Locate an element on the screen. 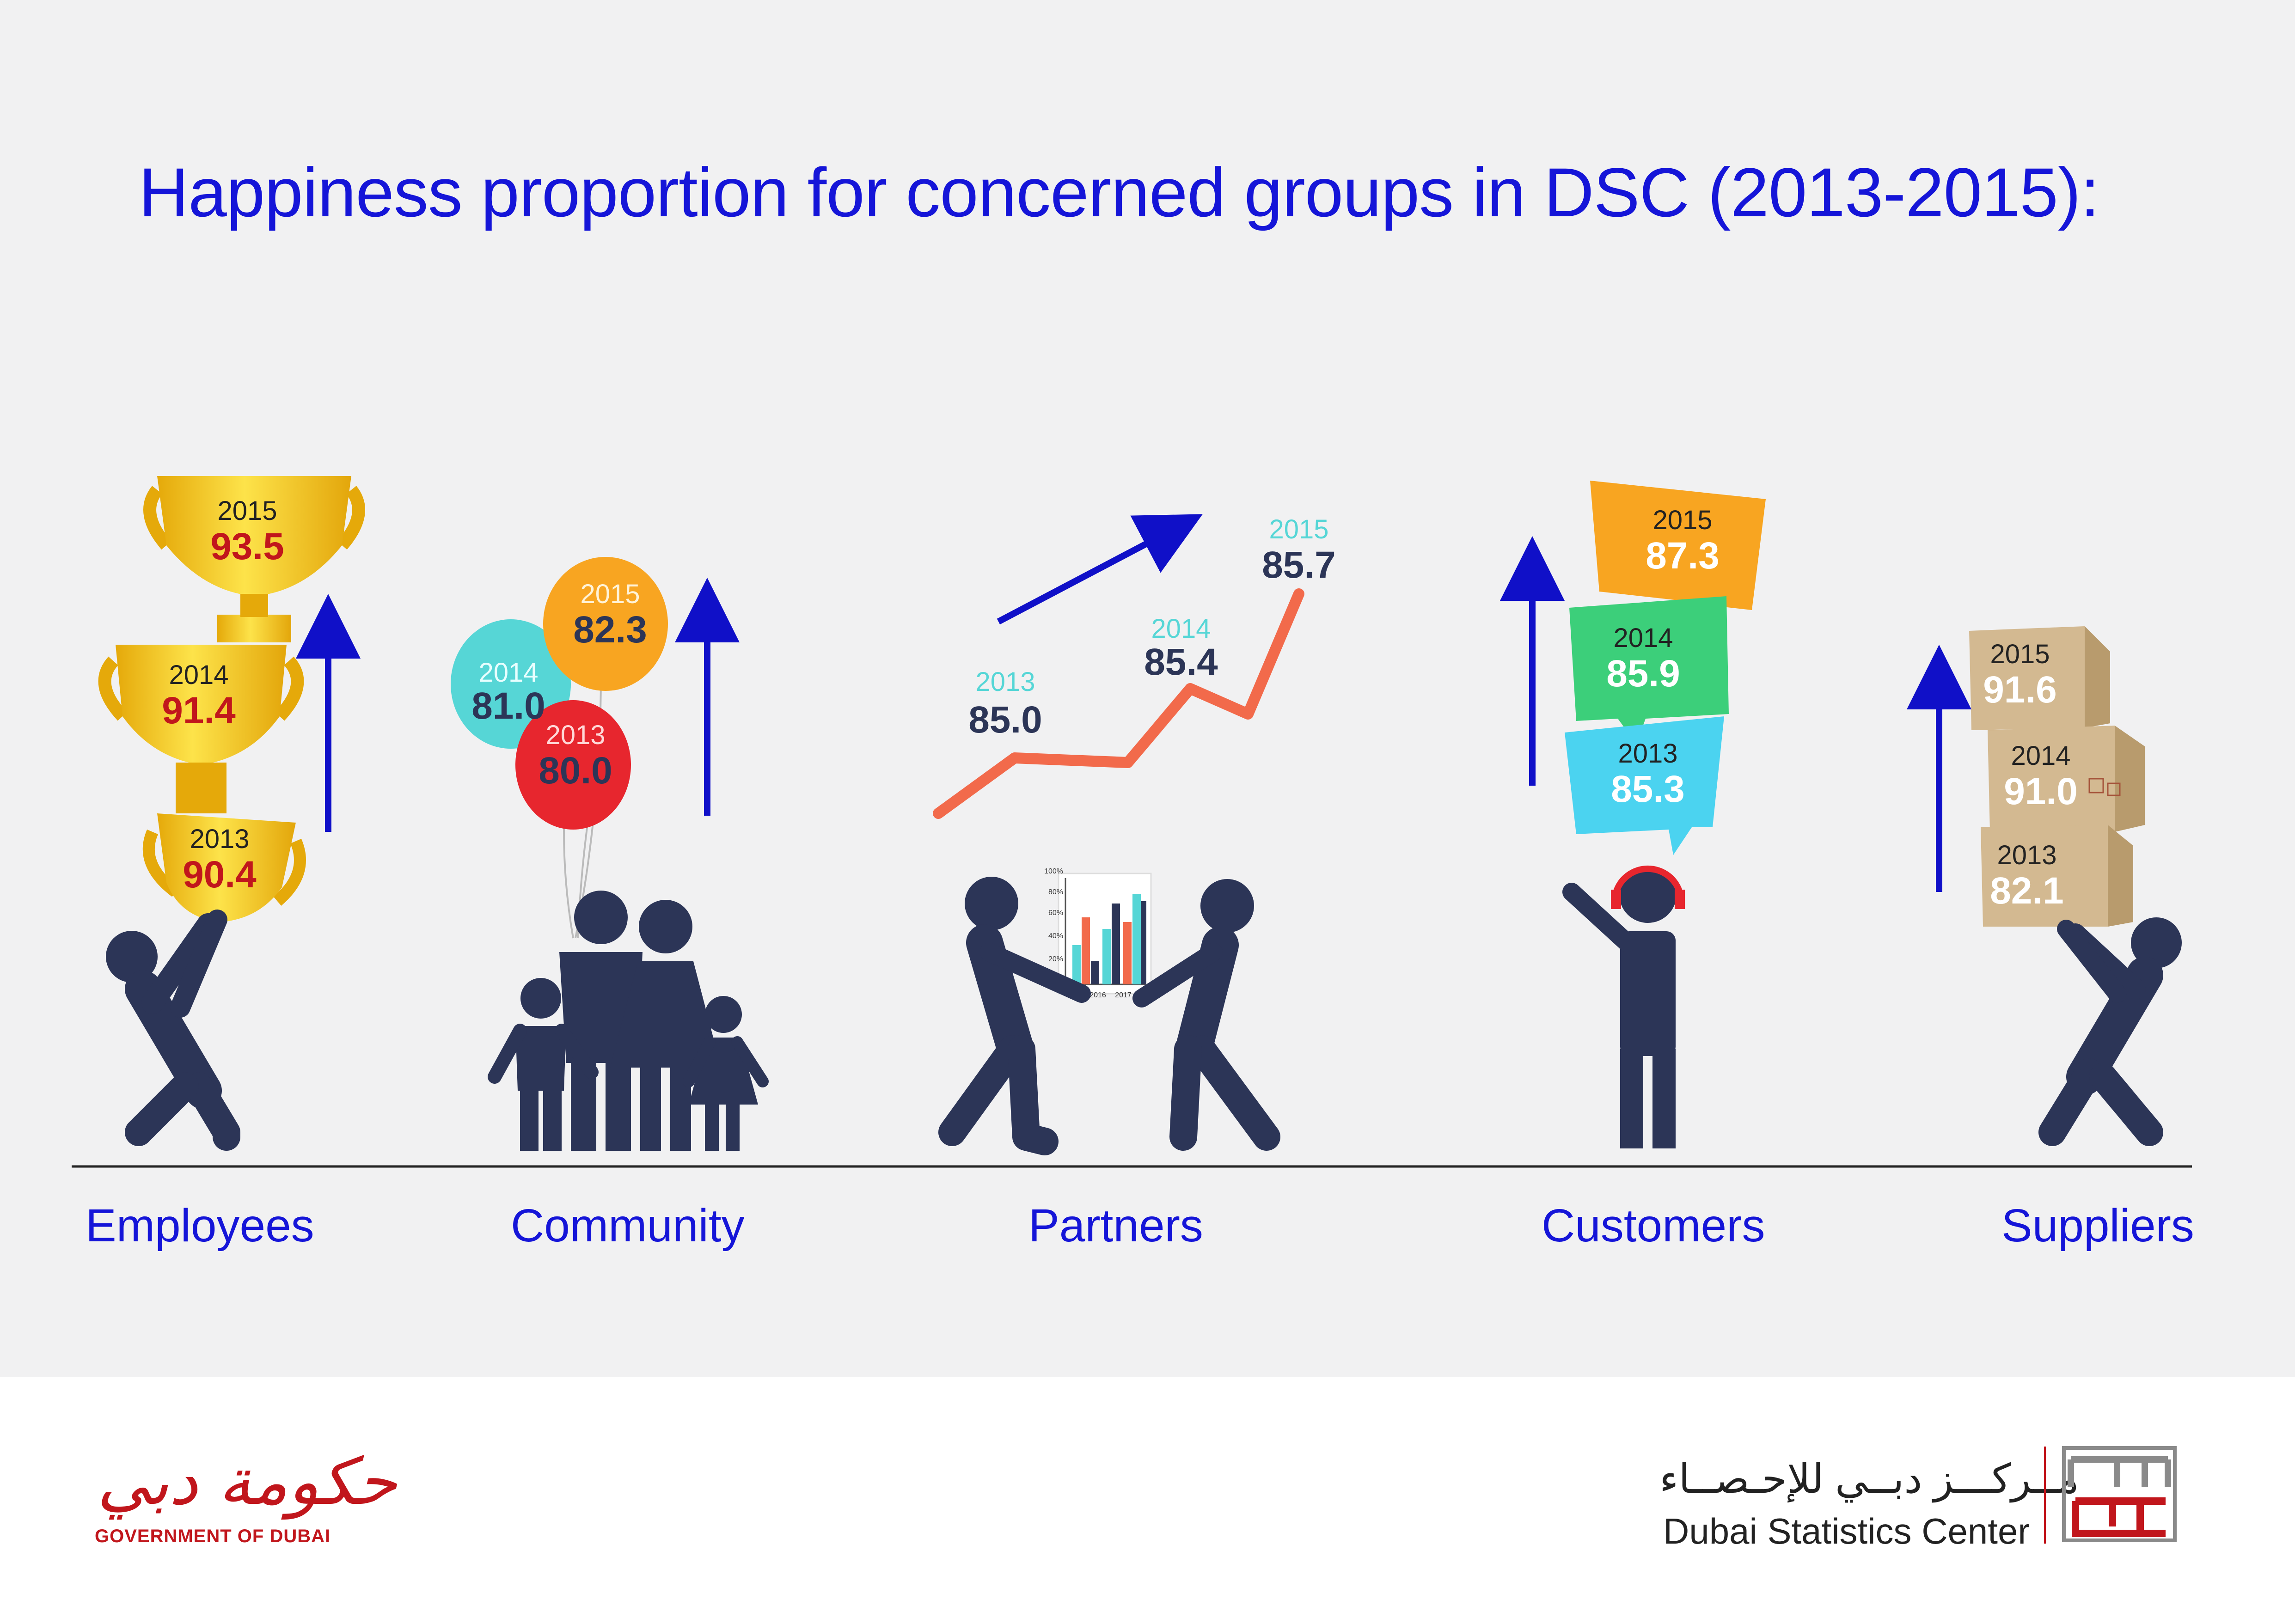  box-2014 is located at coordinates (2066, 779).